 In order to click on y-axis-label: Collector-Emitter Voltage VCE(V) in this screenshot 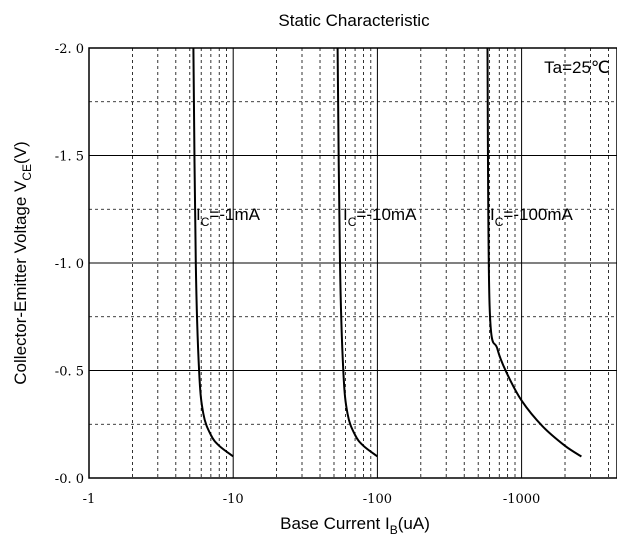, I will do `click(22, 262)`.